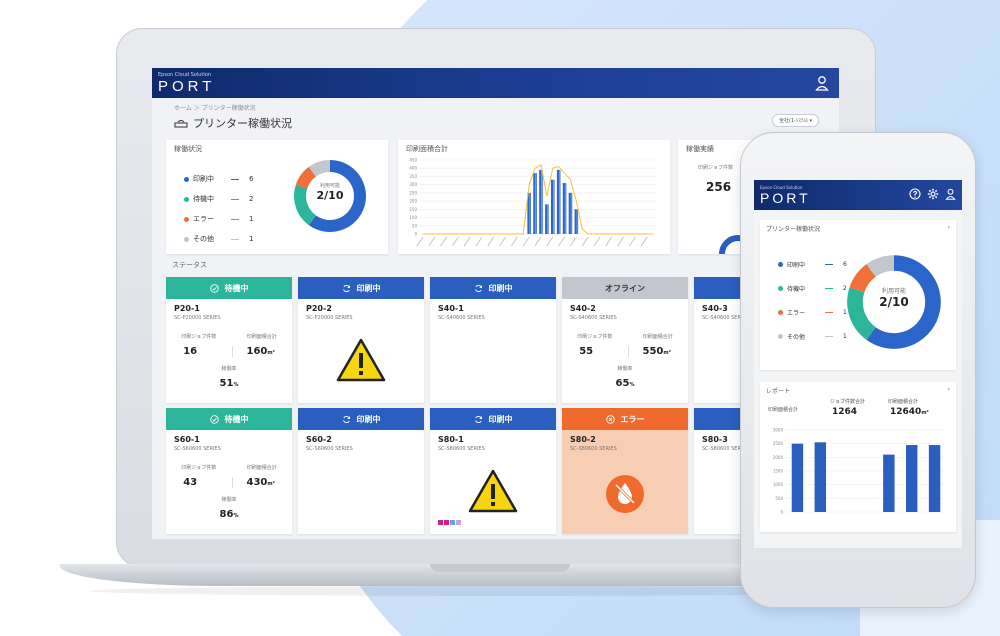  What do you see at coordinates (493, 471) in the screenshot?
I see `printer-card: 印刷中 S80-1 SC-S80600 SERIES` at bounding box center [493, 471].